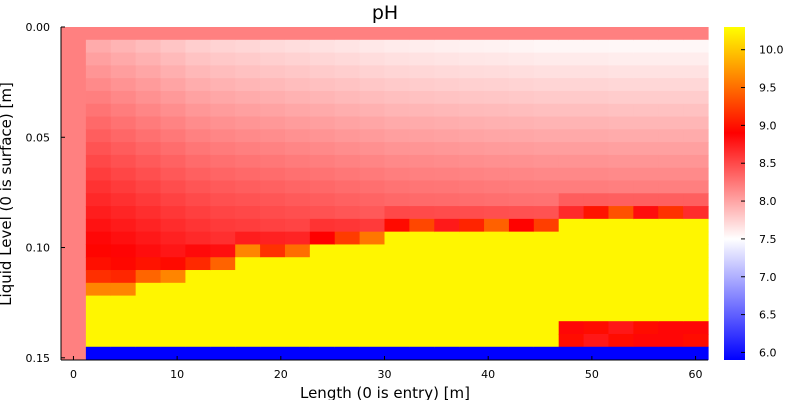 This screenshot has width=800, height=400. I want to click on x-axis-ticks: 0 10 20 30 40 50 60, so click(386, 368).